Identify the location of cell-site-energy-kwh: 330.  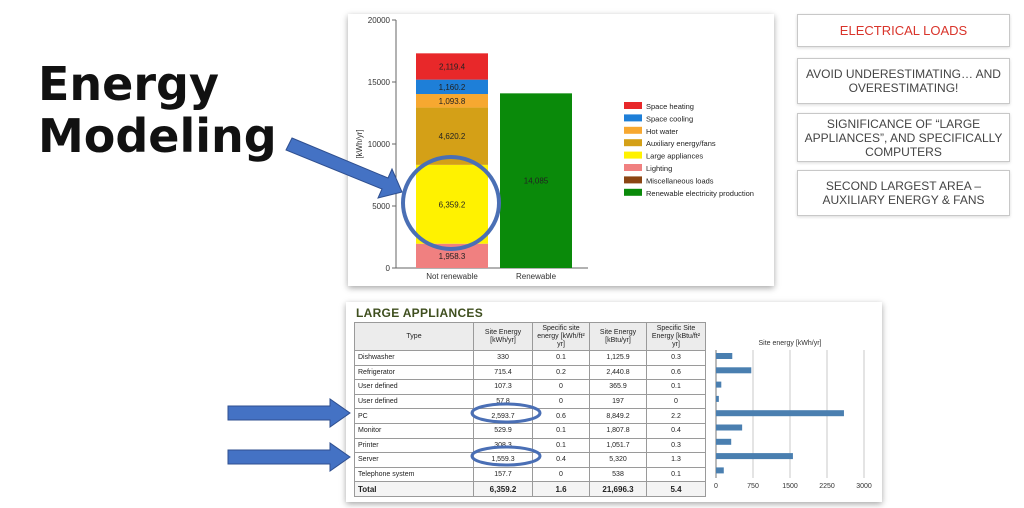
(503, 358).